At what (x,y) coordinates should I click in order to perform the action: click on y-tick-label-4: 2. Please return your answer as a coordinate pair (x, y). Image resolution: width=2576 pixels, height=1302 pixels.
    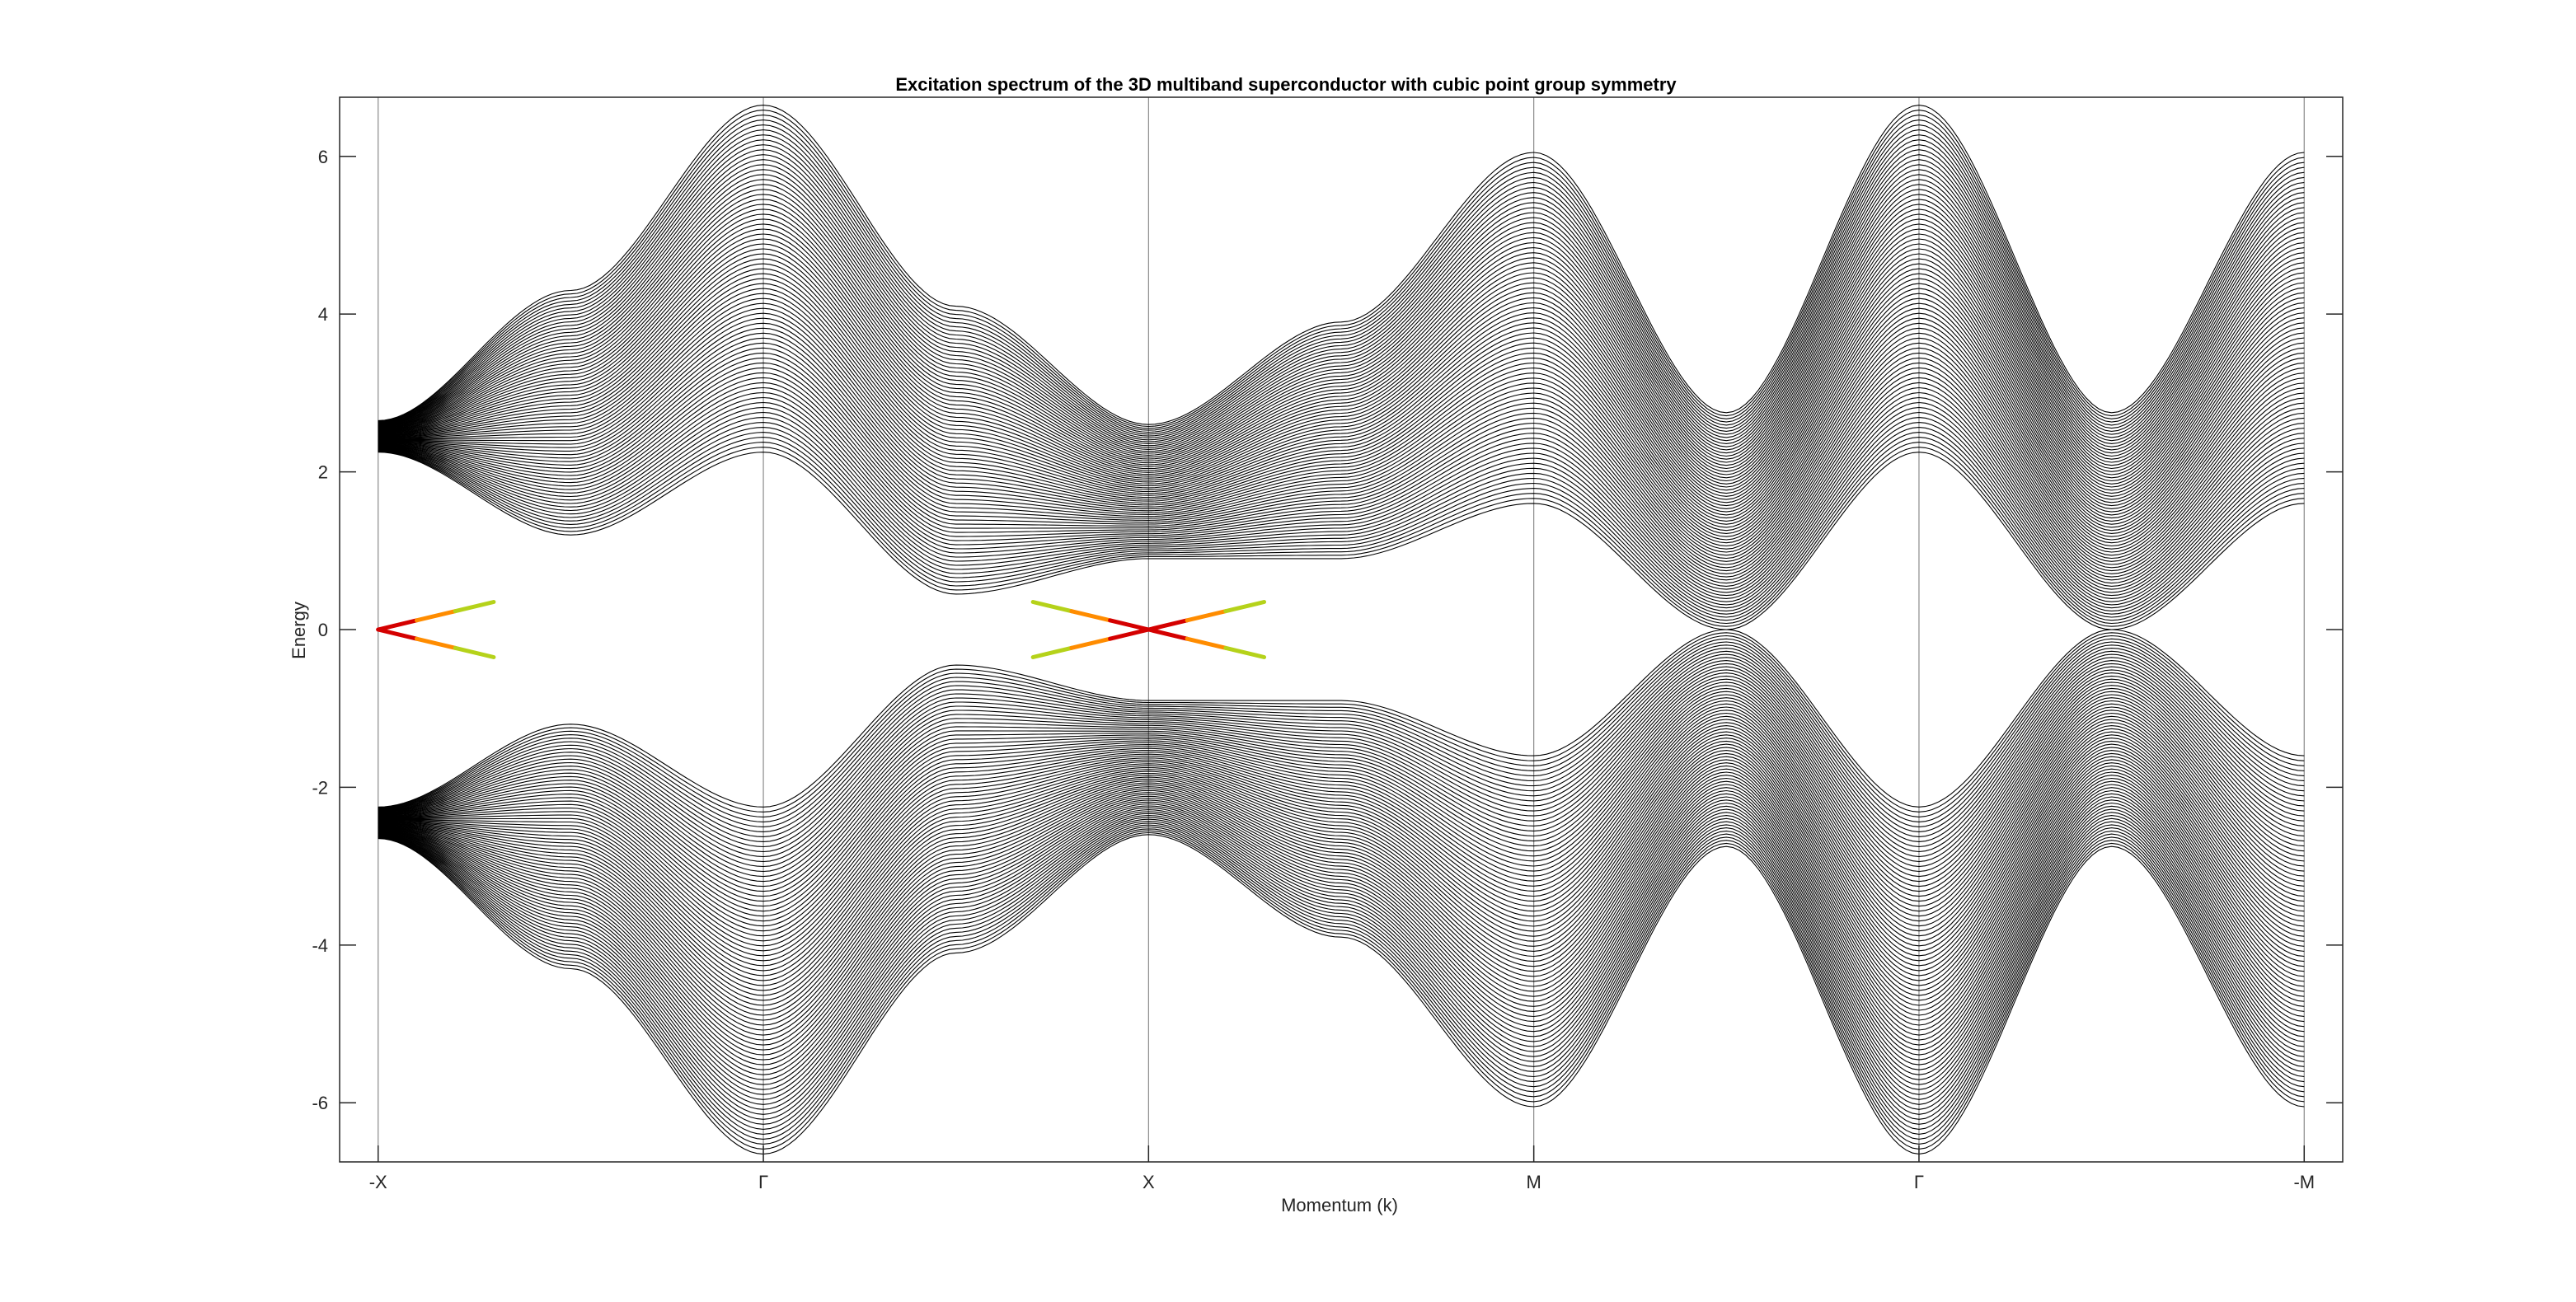
    Looking at the image, I should click on (323, 472).